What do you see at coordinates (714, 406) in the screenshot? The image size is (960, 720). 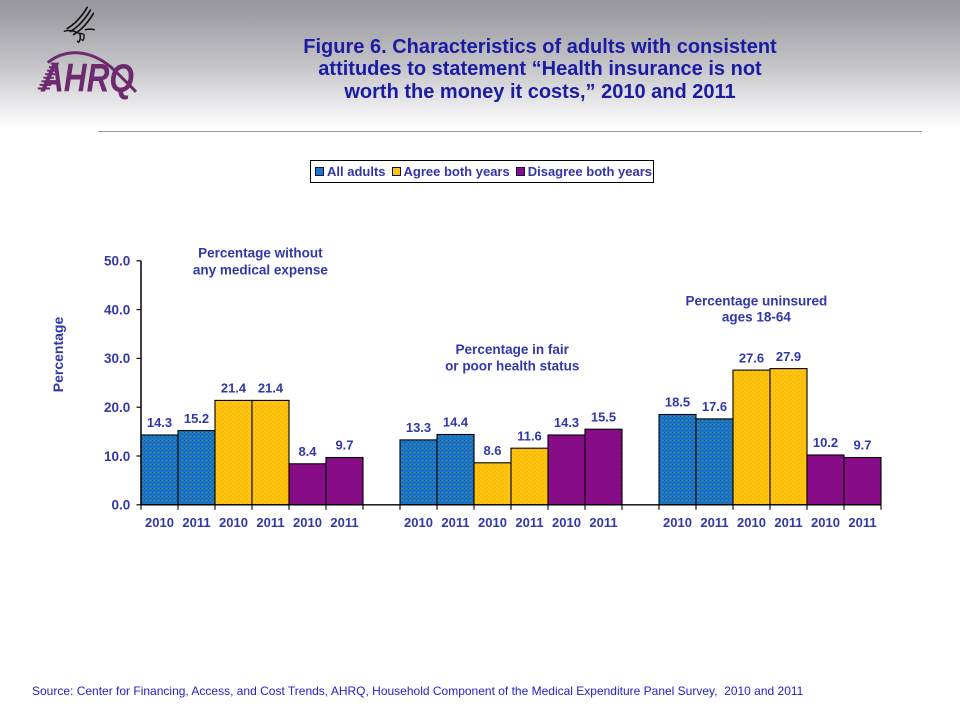 I see `svg-text: 17.6` at bounding box center [714, 406].